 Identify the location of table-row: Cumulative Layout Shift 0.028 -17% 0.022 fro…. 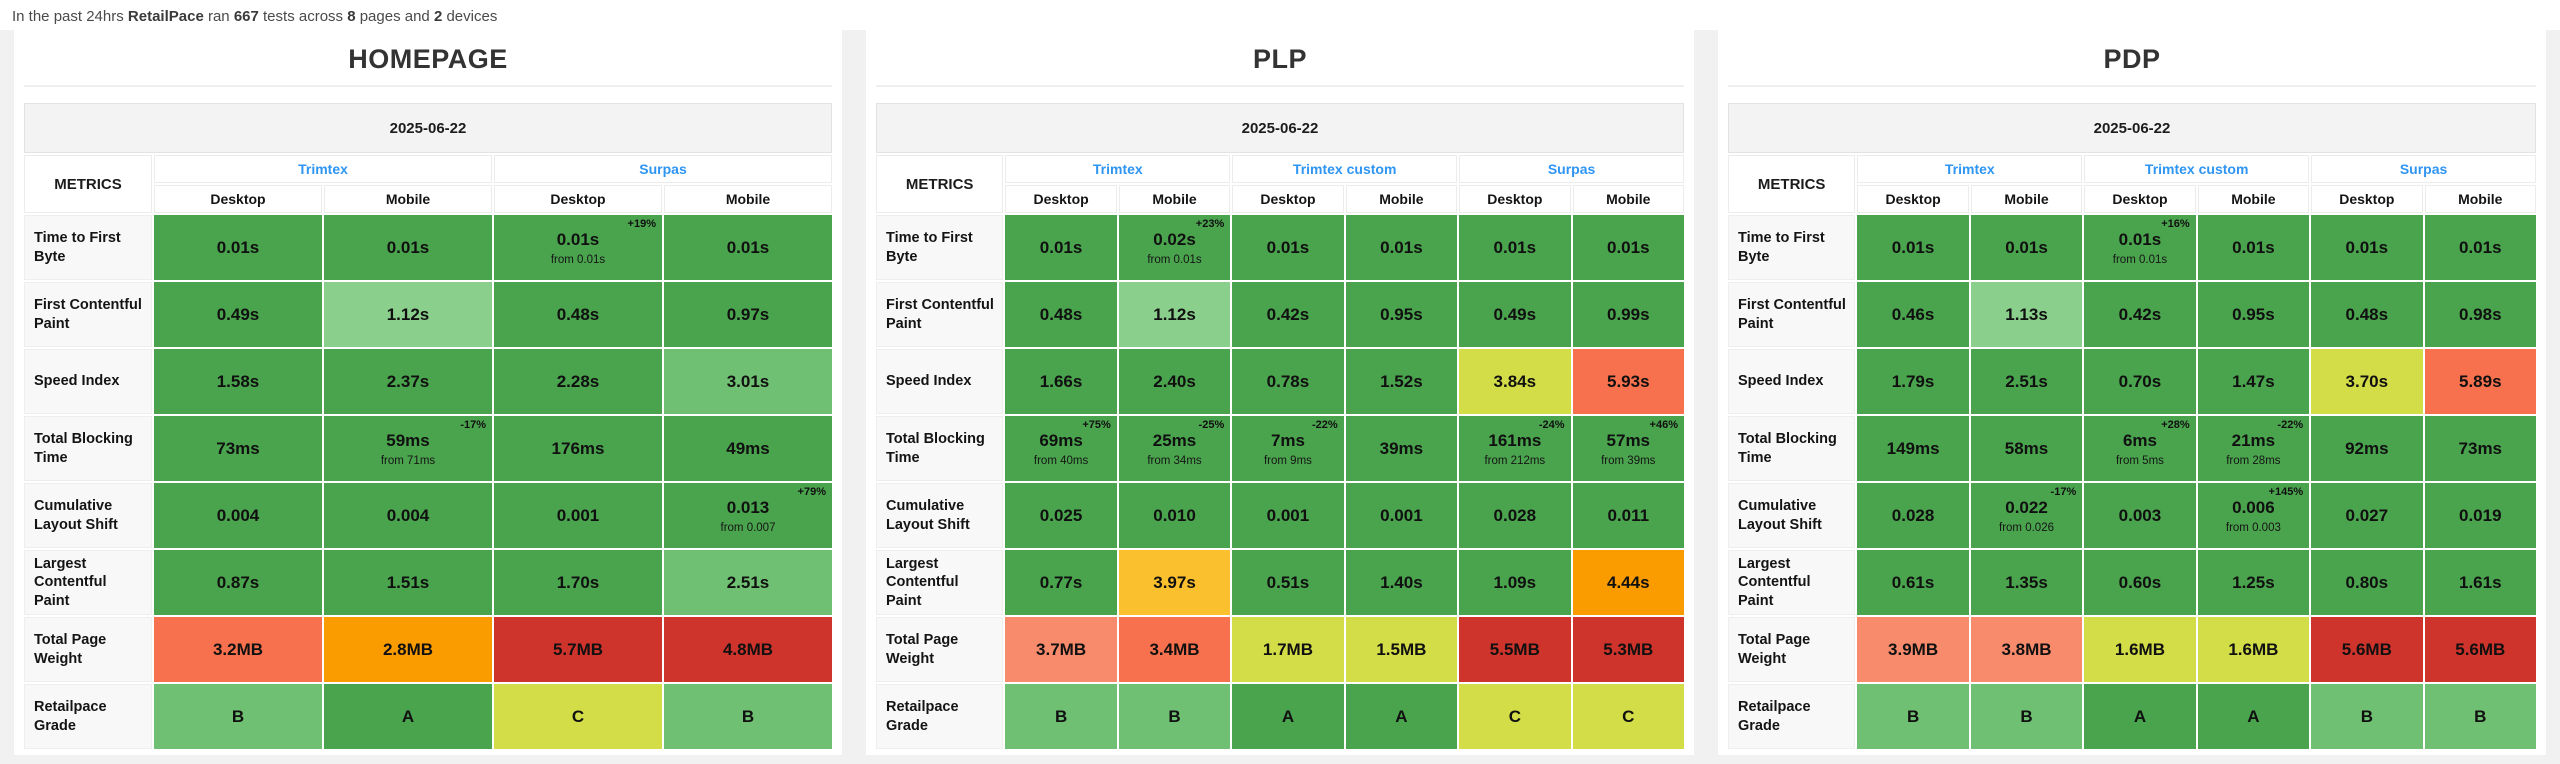
(2132, 515).